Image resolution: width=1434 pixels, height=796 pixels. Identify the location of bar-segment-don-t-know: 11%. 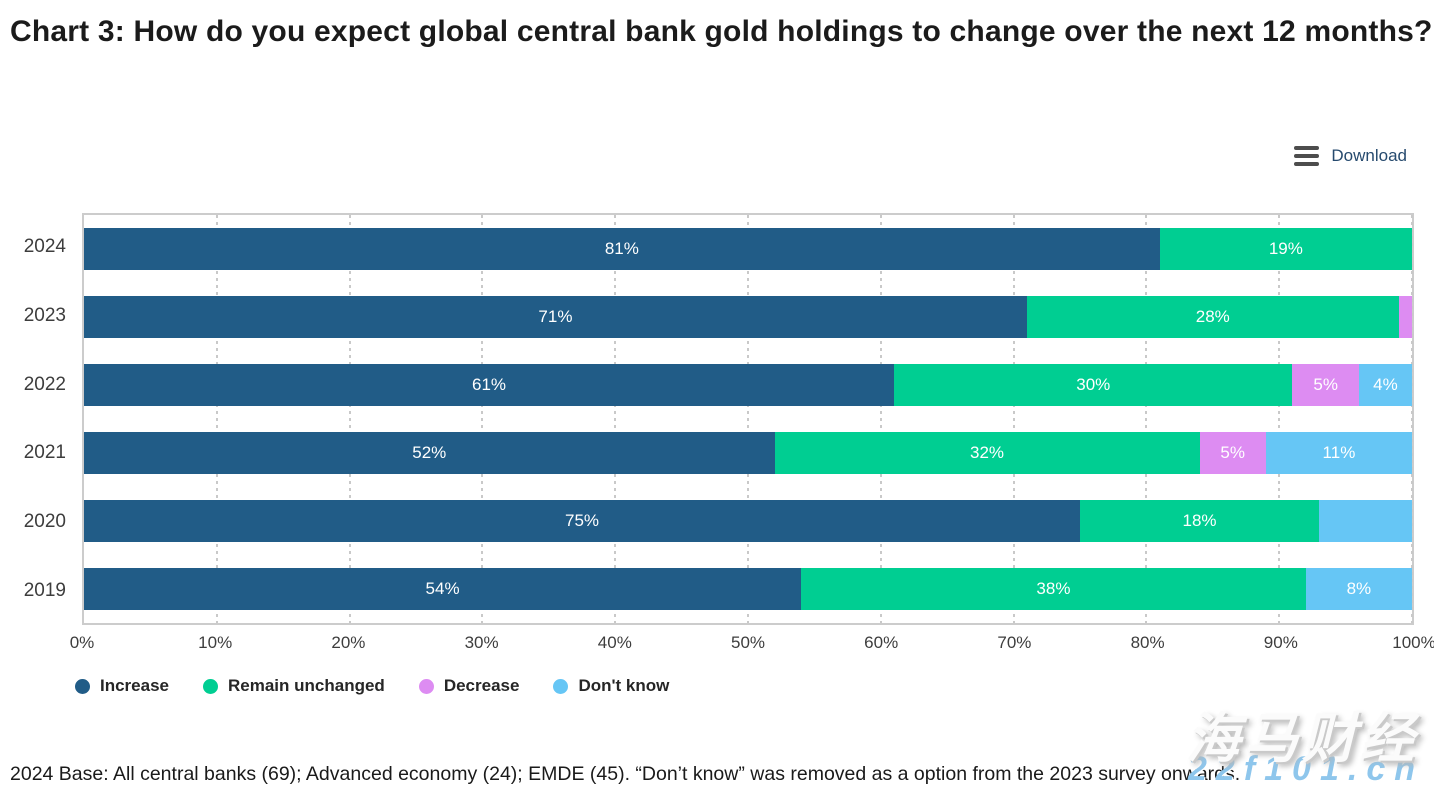
(1338, 453).